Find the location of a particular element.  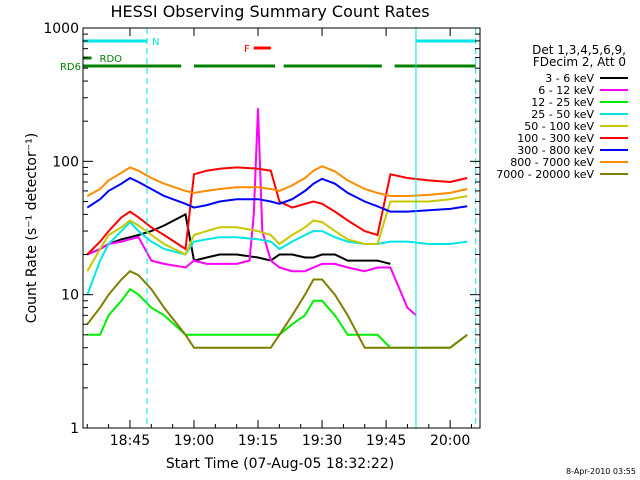

y-tick-label: 100 is located at coordinates (65, 162).